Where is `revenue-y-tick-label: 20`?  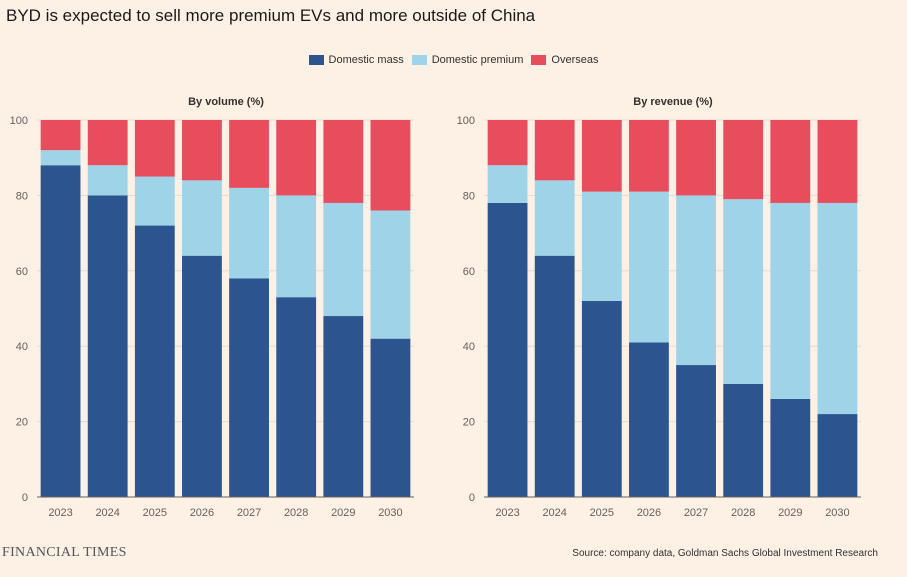
revenue-y-tick-label: 20 is located at coordinates (469, 423).